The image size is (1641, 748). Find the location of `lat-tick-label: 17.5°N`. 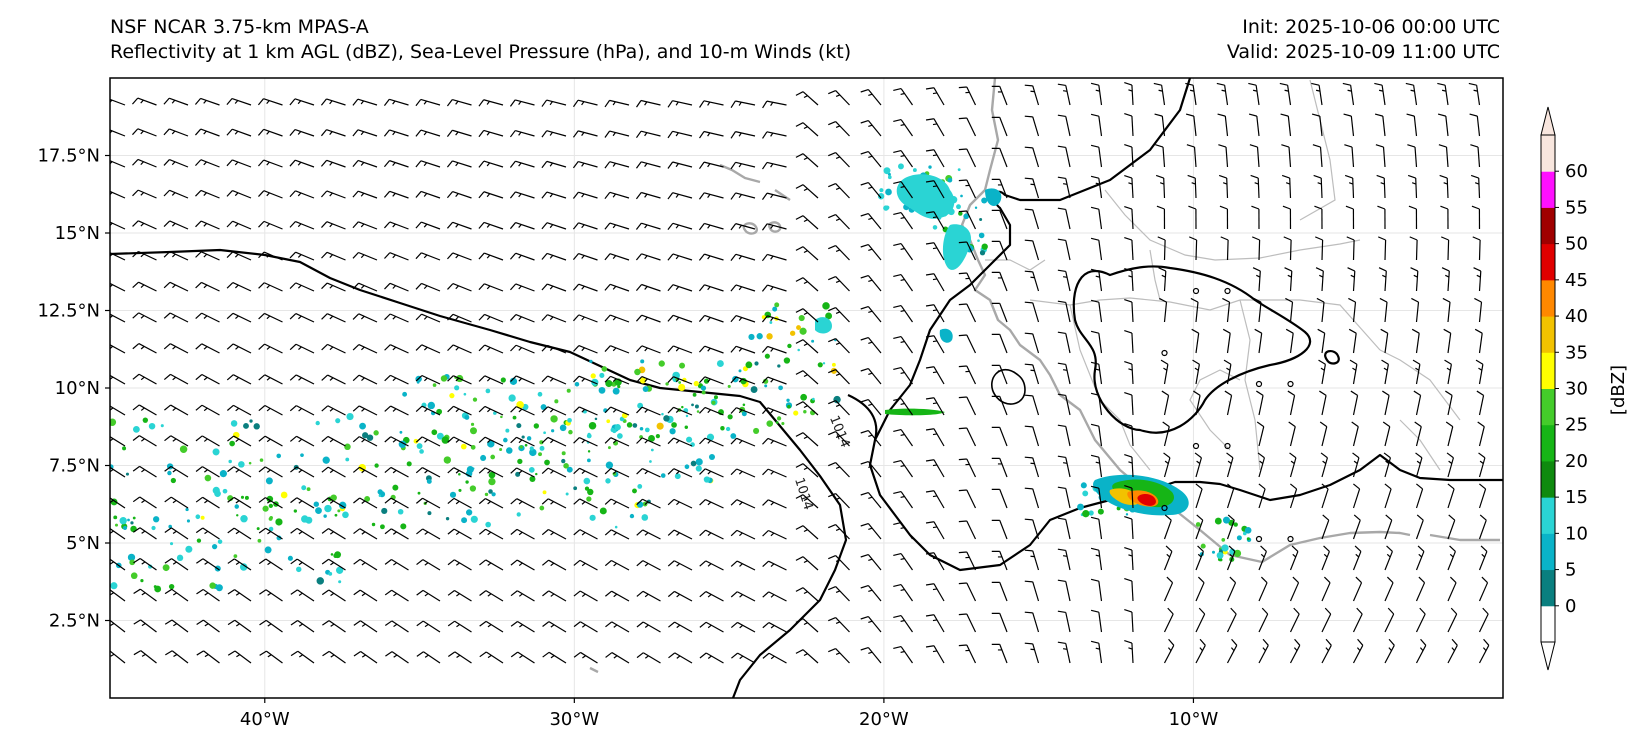

lat-tick-label: 17.5°N is located at coordinates (68, 156).